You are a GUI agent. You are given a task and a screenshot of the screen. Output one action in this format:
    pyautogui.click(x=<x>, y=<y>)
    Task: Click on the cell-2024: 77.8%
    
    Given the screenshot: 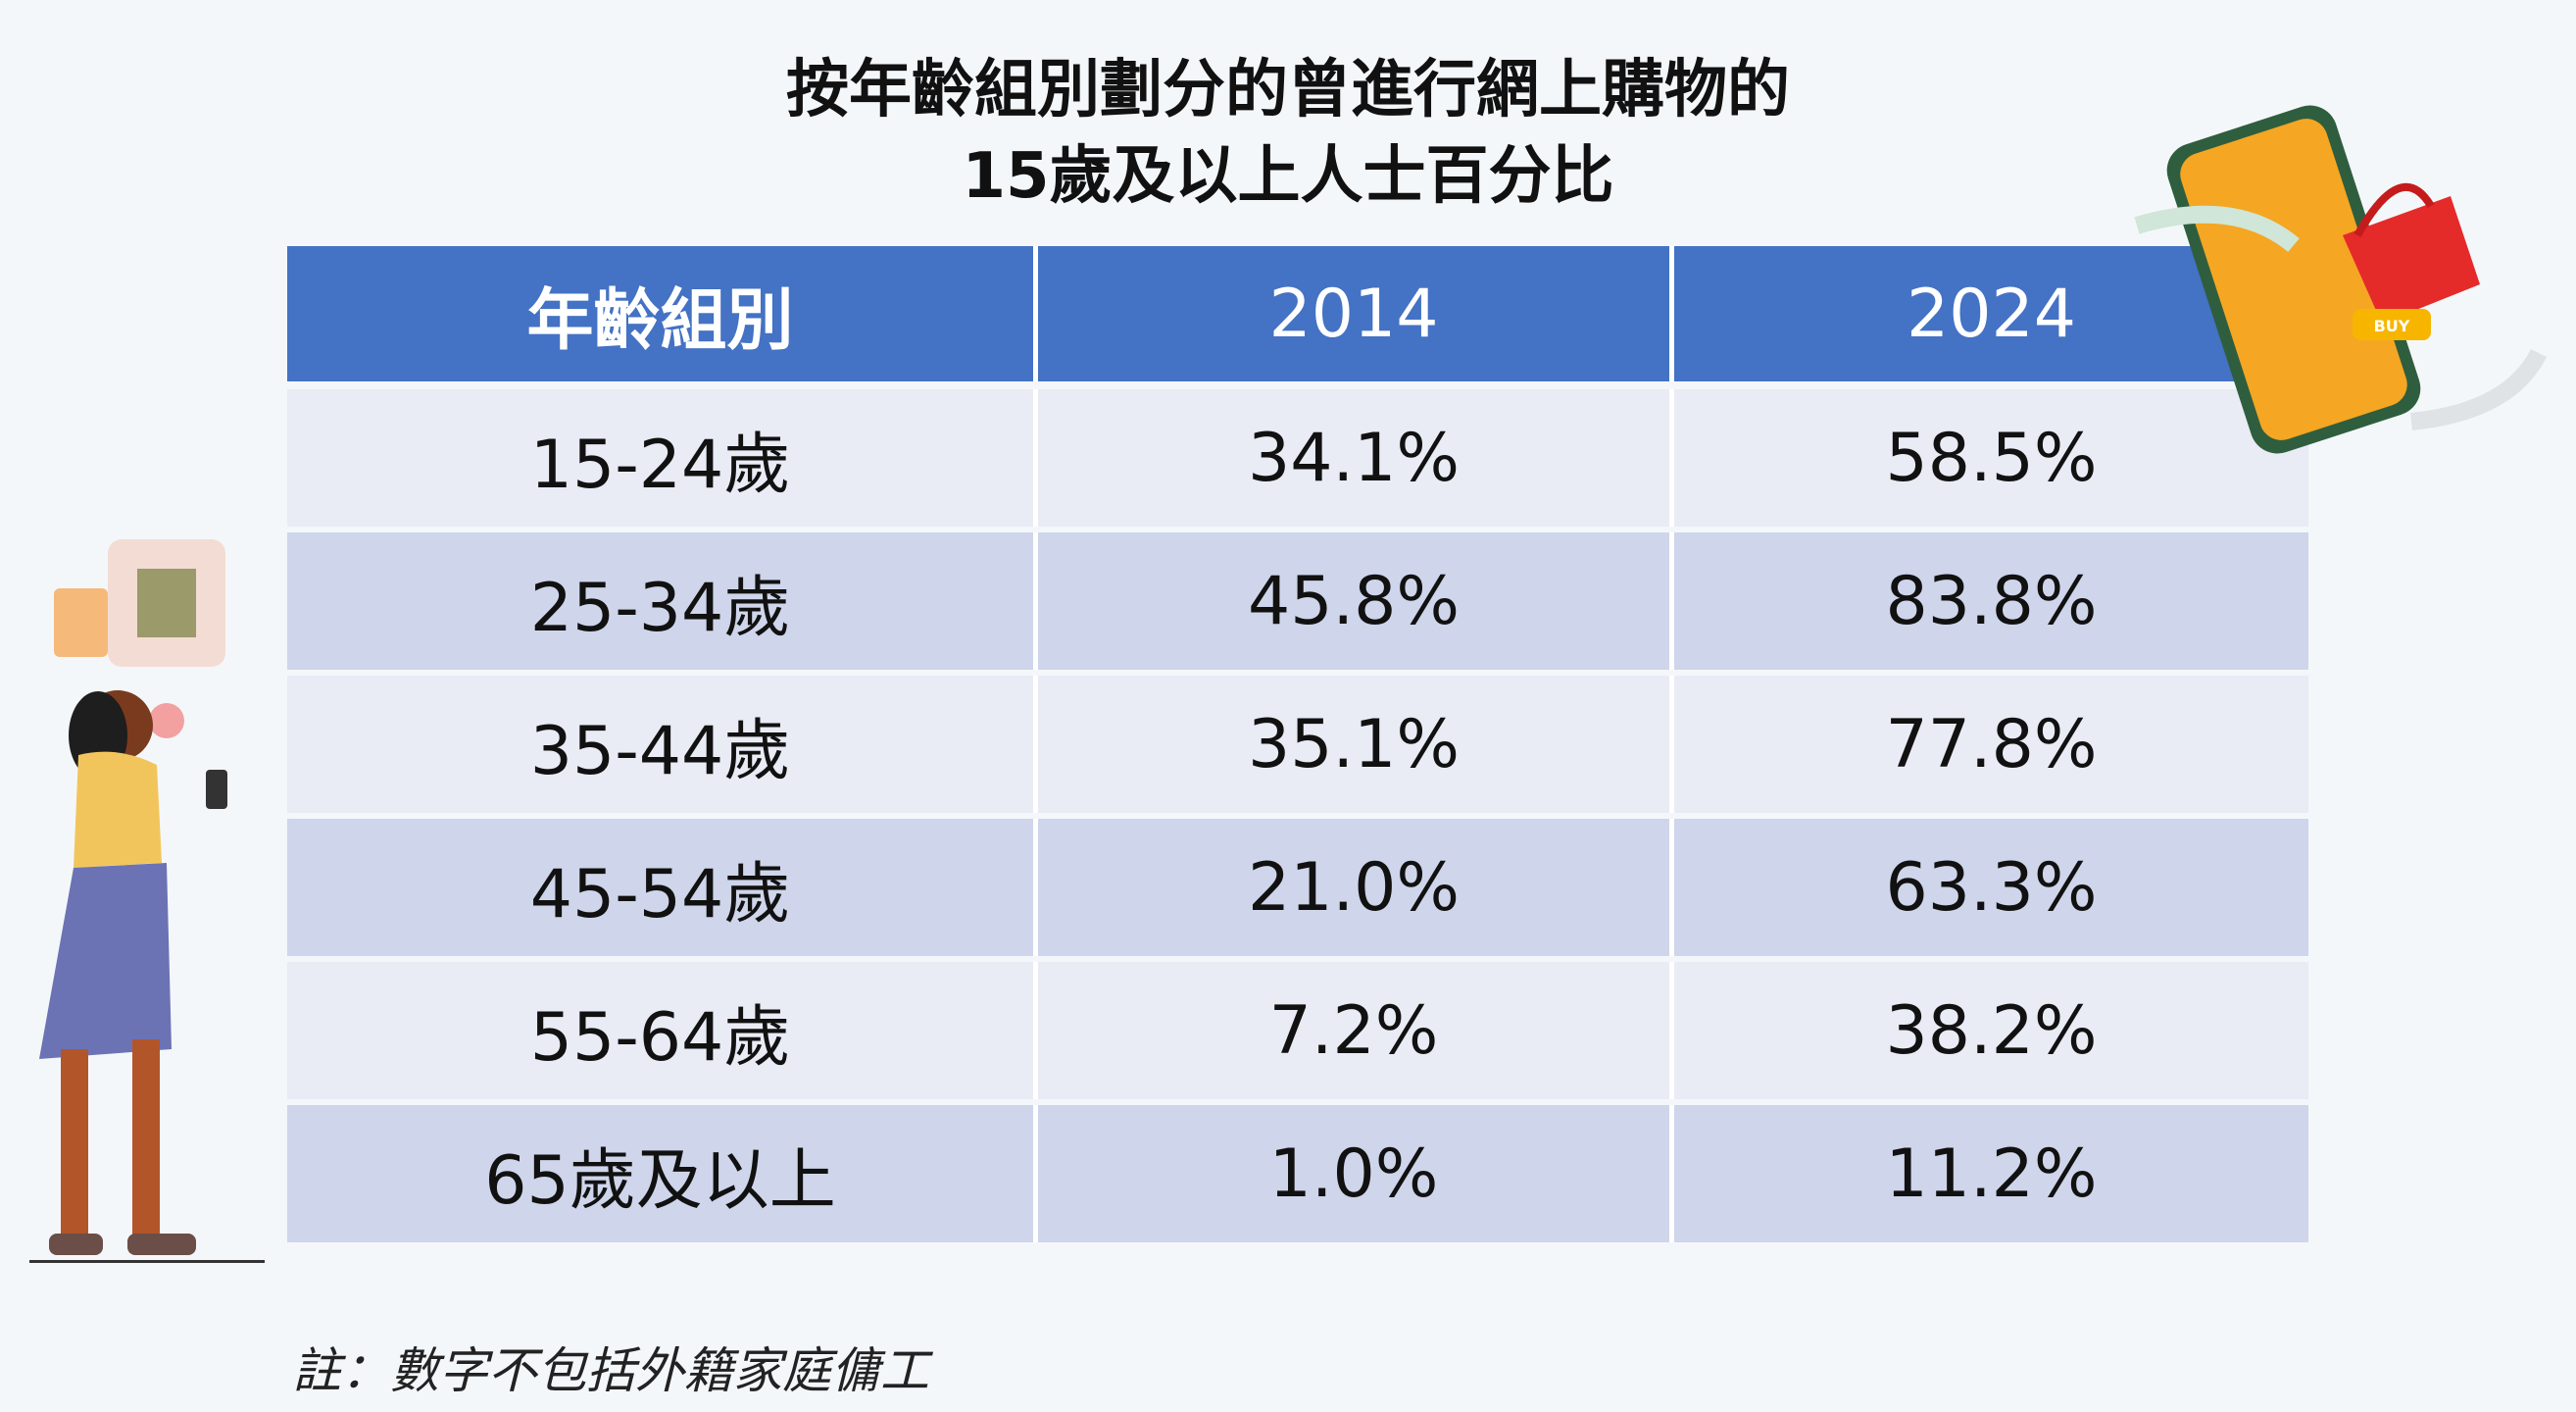 What is the action you would take?
    pyautogui.click(x=1991, y=744)
    